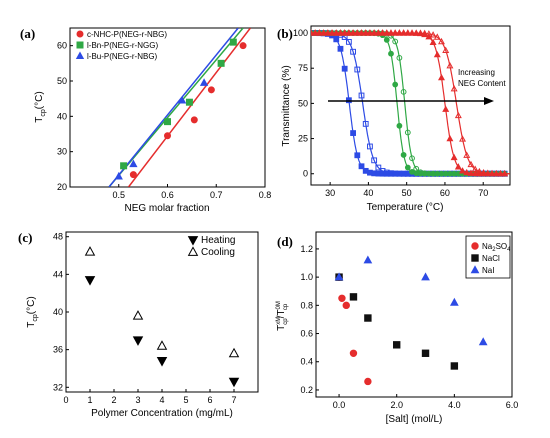 This screenshot has height=438, width=550. Describe the element at coordinates (58, 274) in the screenshot. I see `y-tick-label: 44` at that location.